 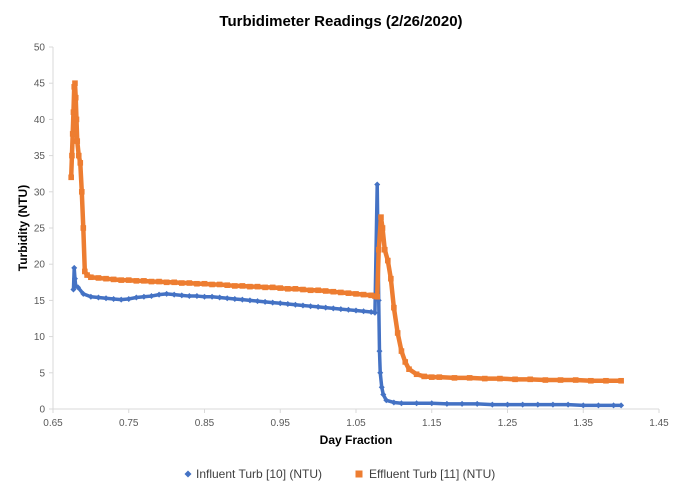 What do you see at coordinates (40, 156) in the screenshot?
I see `y-tick-label: 35` at bounding box center [40, 156].